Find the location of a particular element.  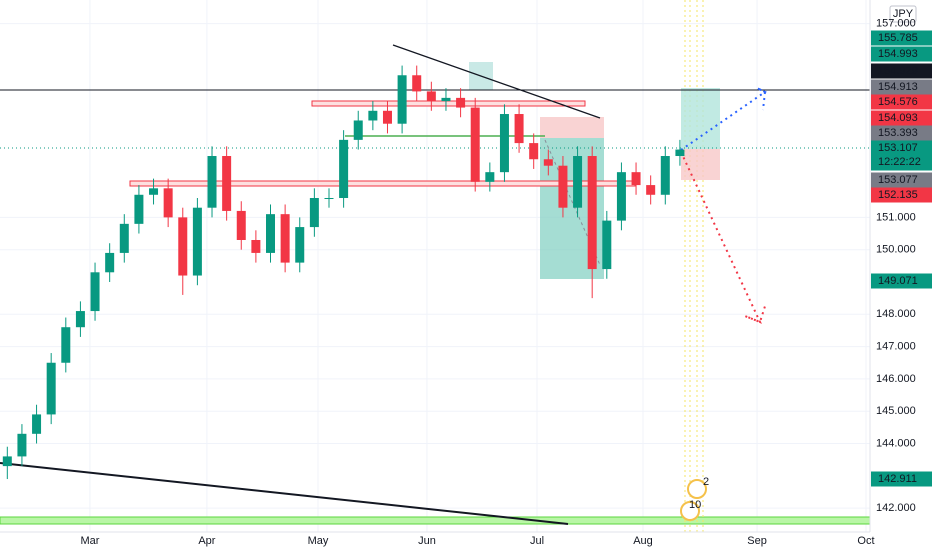

x-tick-label: Jun is located at coordinates (427, 541).